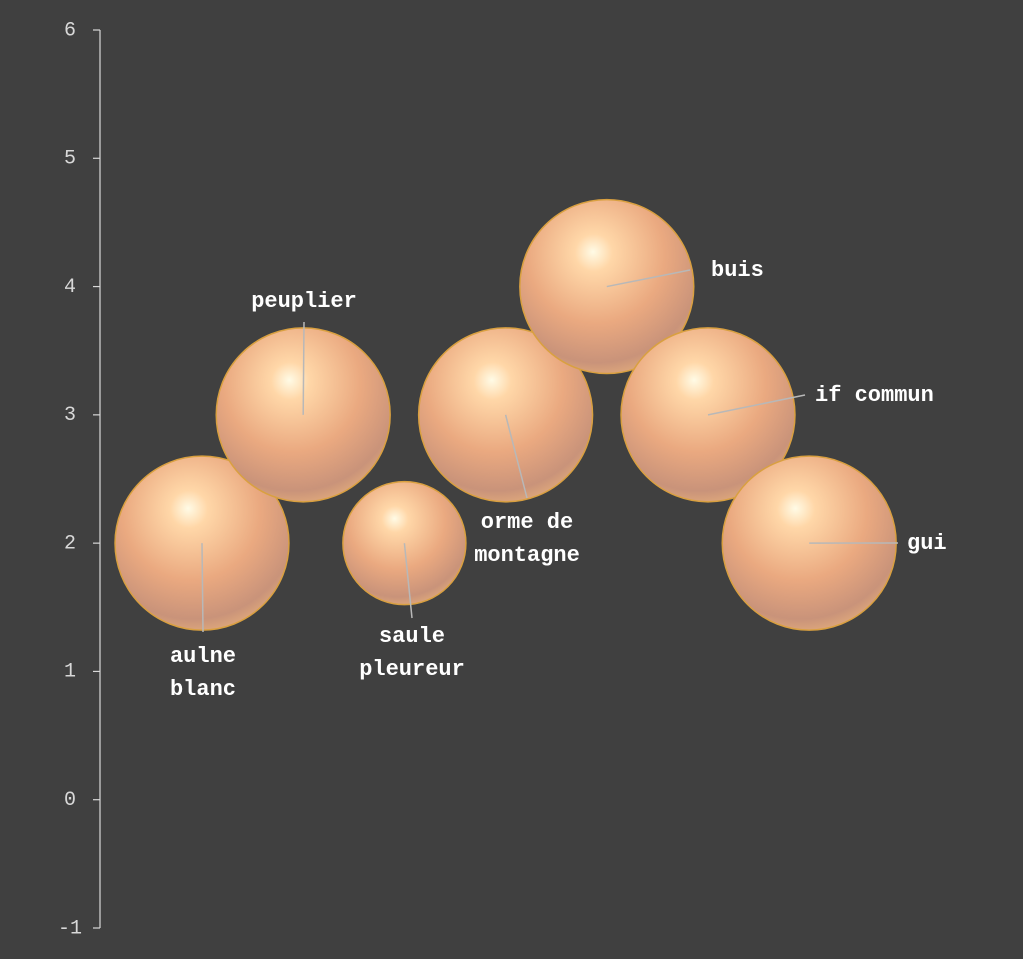 This screenshot has height=959, width=1023. I want to click on data-label-line: blanc, so click(203, 689).